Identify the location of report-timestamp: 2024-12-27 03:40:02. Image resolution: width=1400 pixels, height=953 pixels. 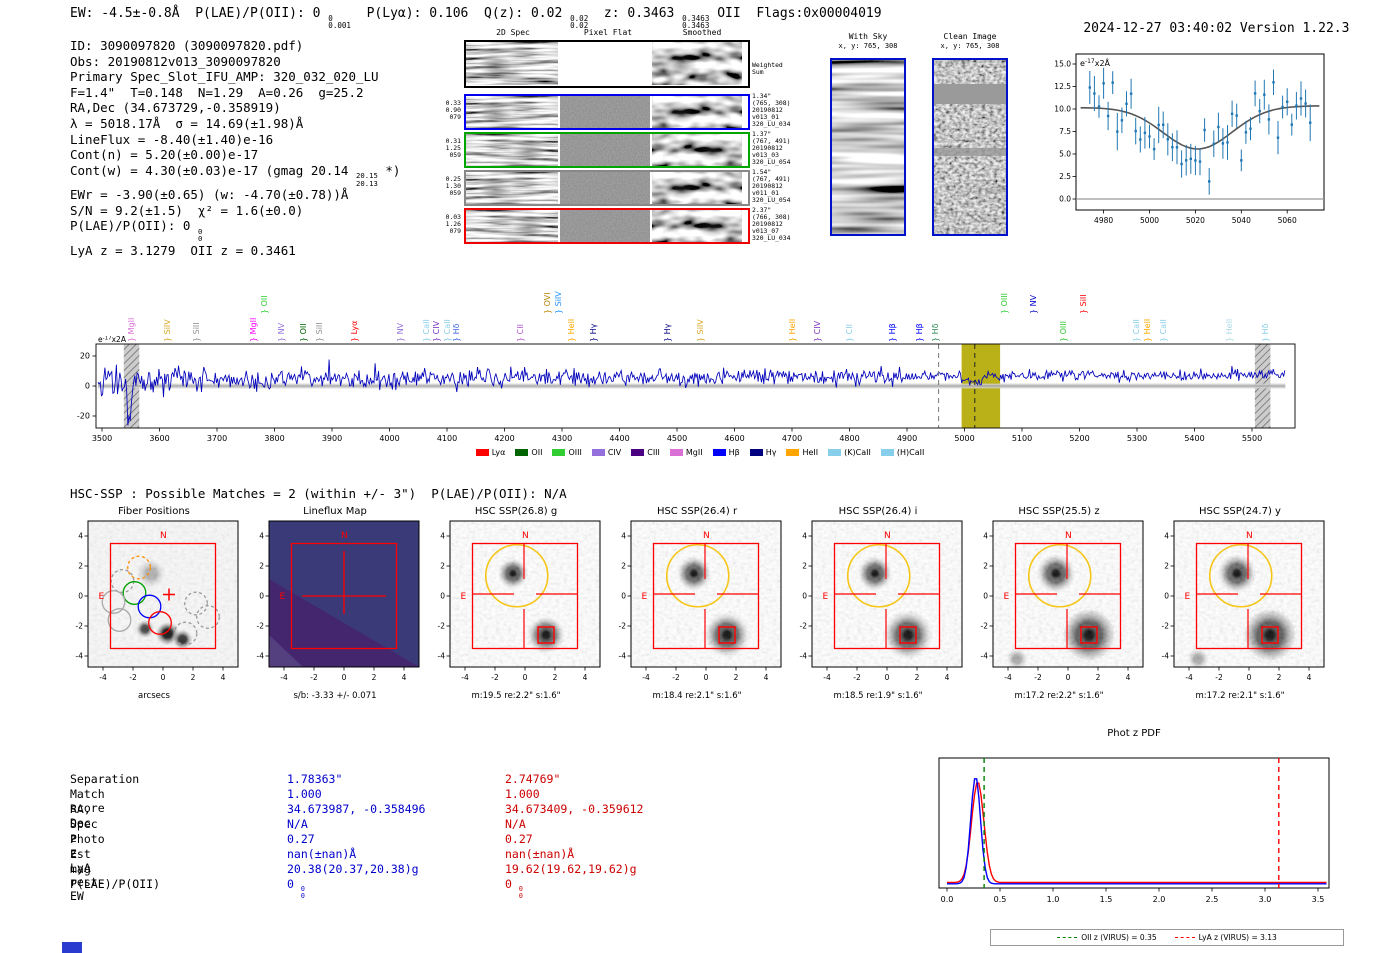
(1158, 28).